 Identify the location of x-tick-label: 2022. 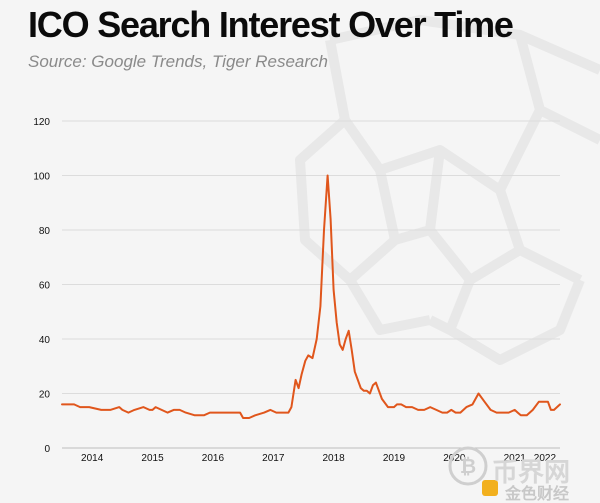
(545, 458).